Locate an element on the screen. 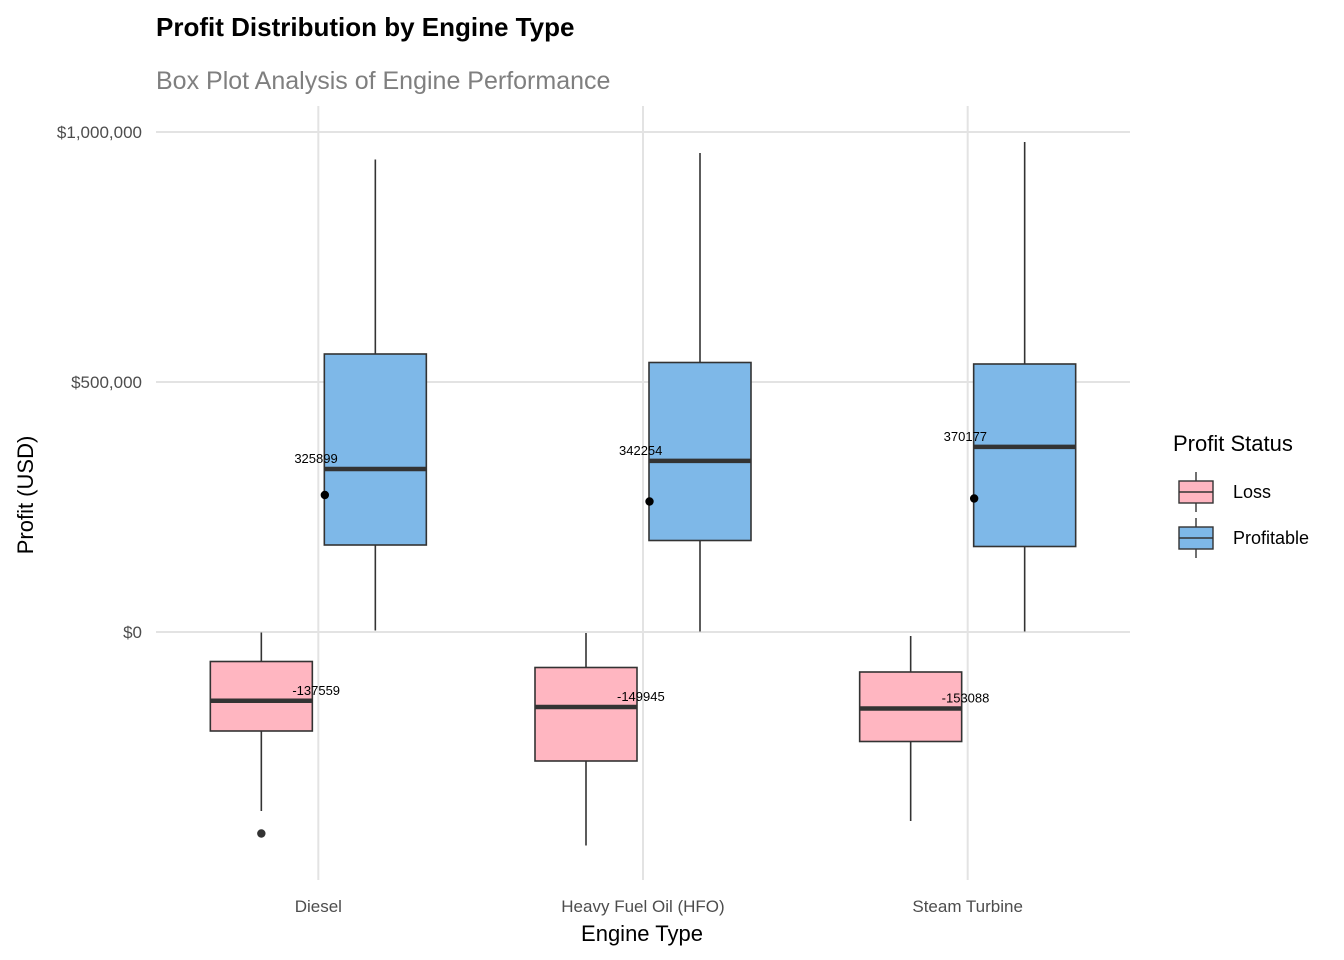  median-value-label: 370177 is located at coordinates (965, 436).